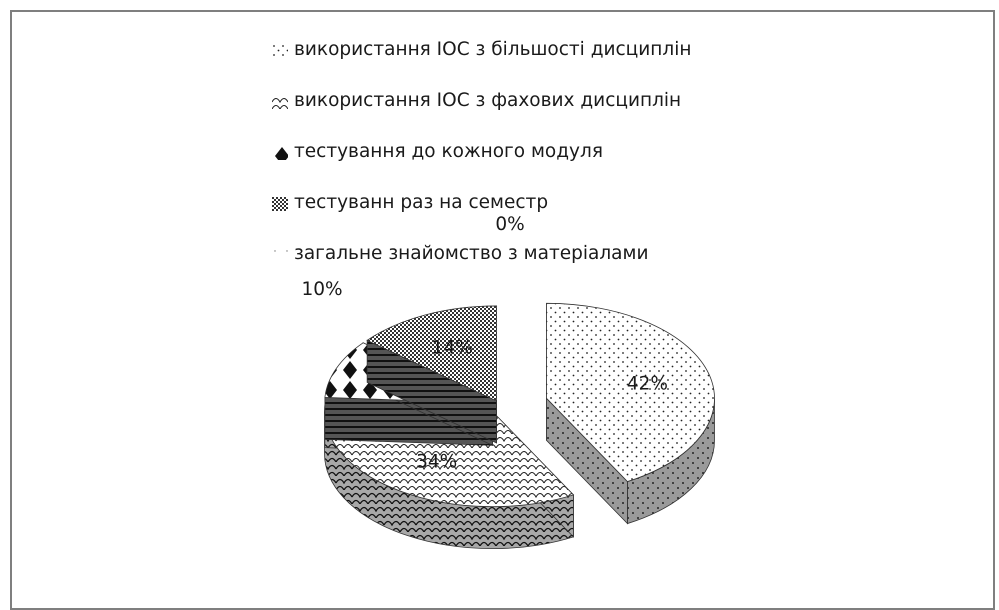  What do you see at coordinates (488, 100) in the screenshot?
I see `legend-label-2: використання ІОС з фахових дисциплін` at bounding box center [488, 100].